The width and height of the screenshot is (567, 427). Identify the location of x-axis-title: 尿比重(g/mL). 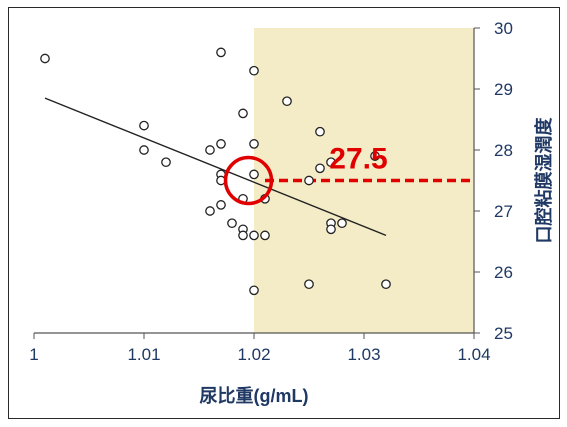
(254, 395).